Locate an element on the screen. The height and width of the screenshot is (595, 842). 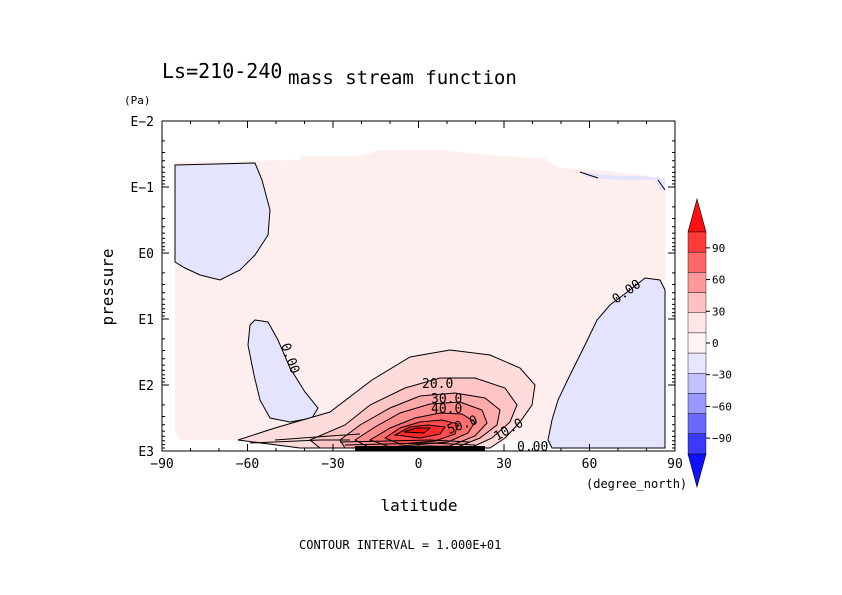
colorbar-label: −90 is located at coordinates (722, 438).